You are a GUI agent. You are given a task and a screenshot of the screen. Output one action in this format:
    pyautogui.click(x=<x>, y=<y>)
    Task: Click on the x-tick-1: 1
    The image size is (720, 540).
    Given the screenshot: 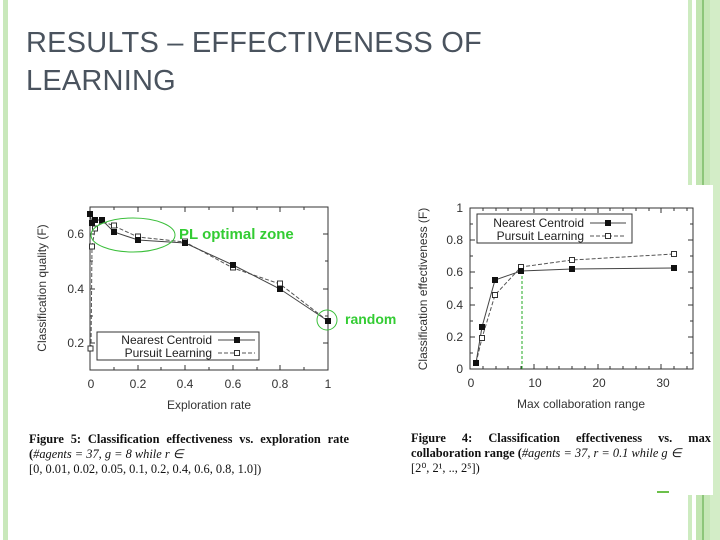 What is the action you would take?
    pyautogui.click(x=328, y=384)
    